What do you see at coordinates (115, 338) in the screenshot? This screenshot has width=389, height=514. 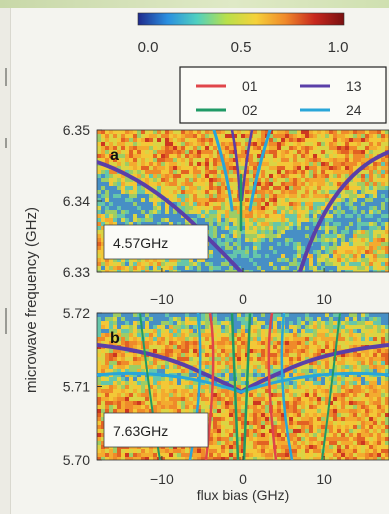 I see `panel-label: b` at bounding box center [115, 338].